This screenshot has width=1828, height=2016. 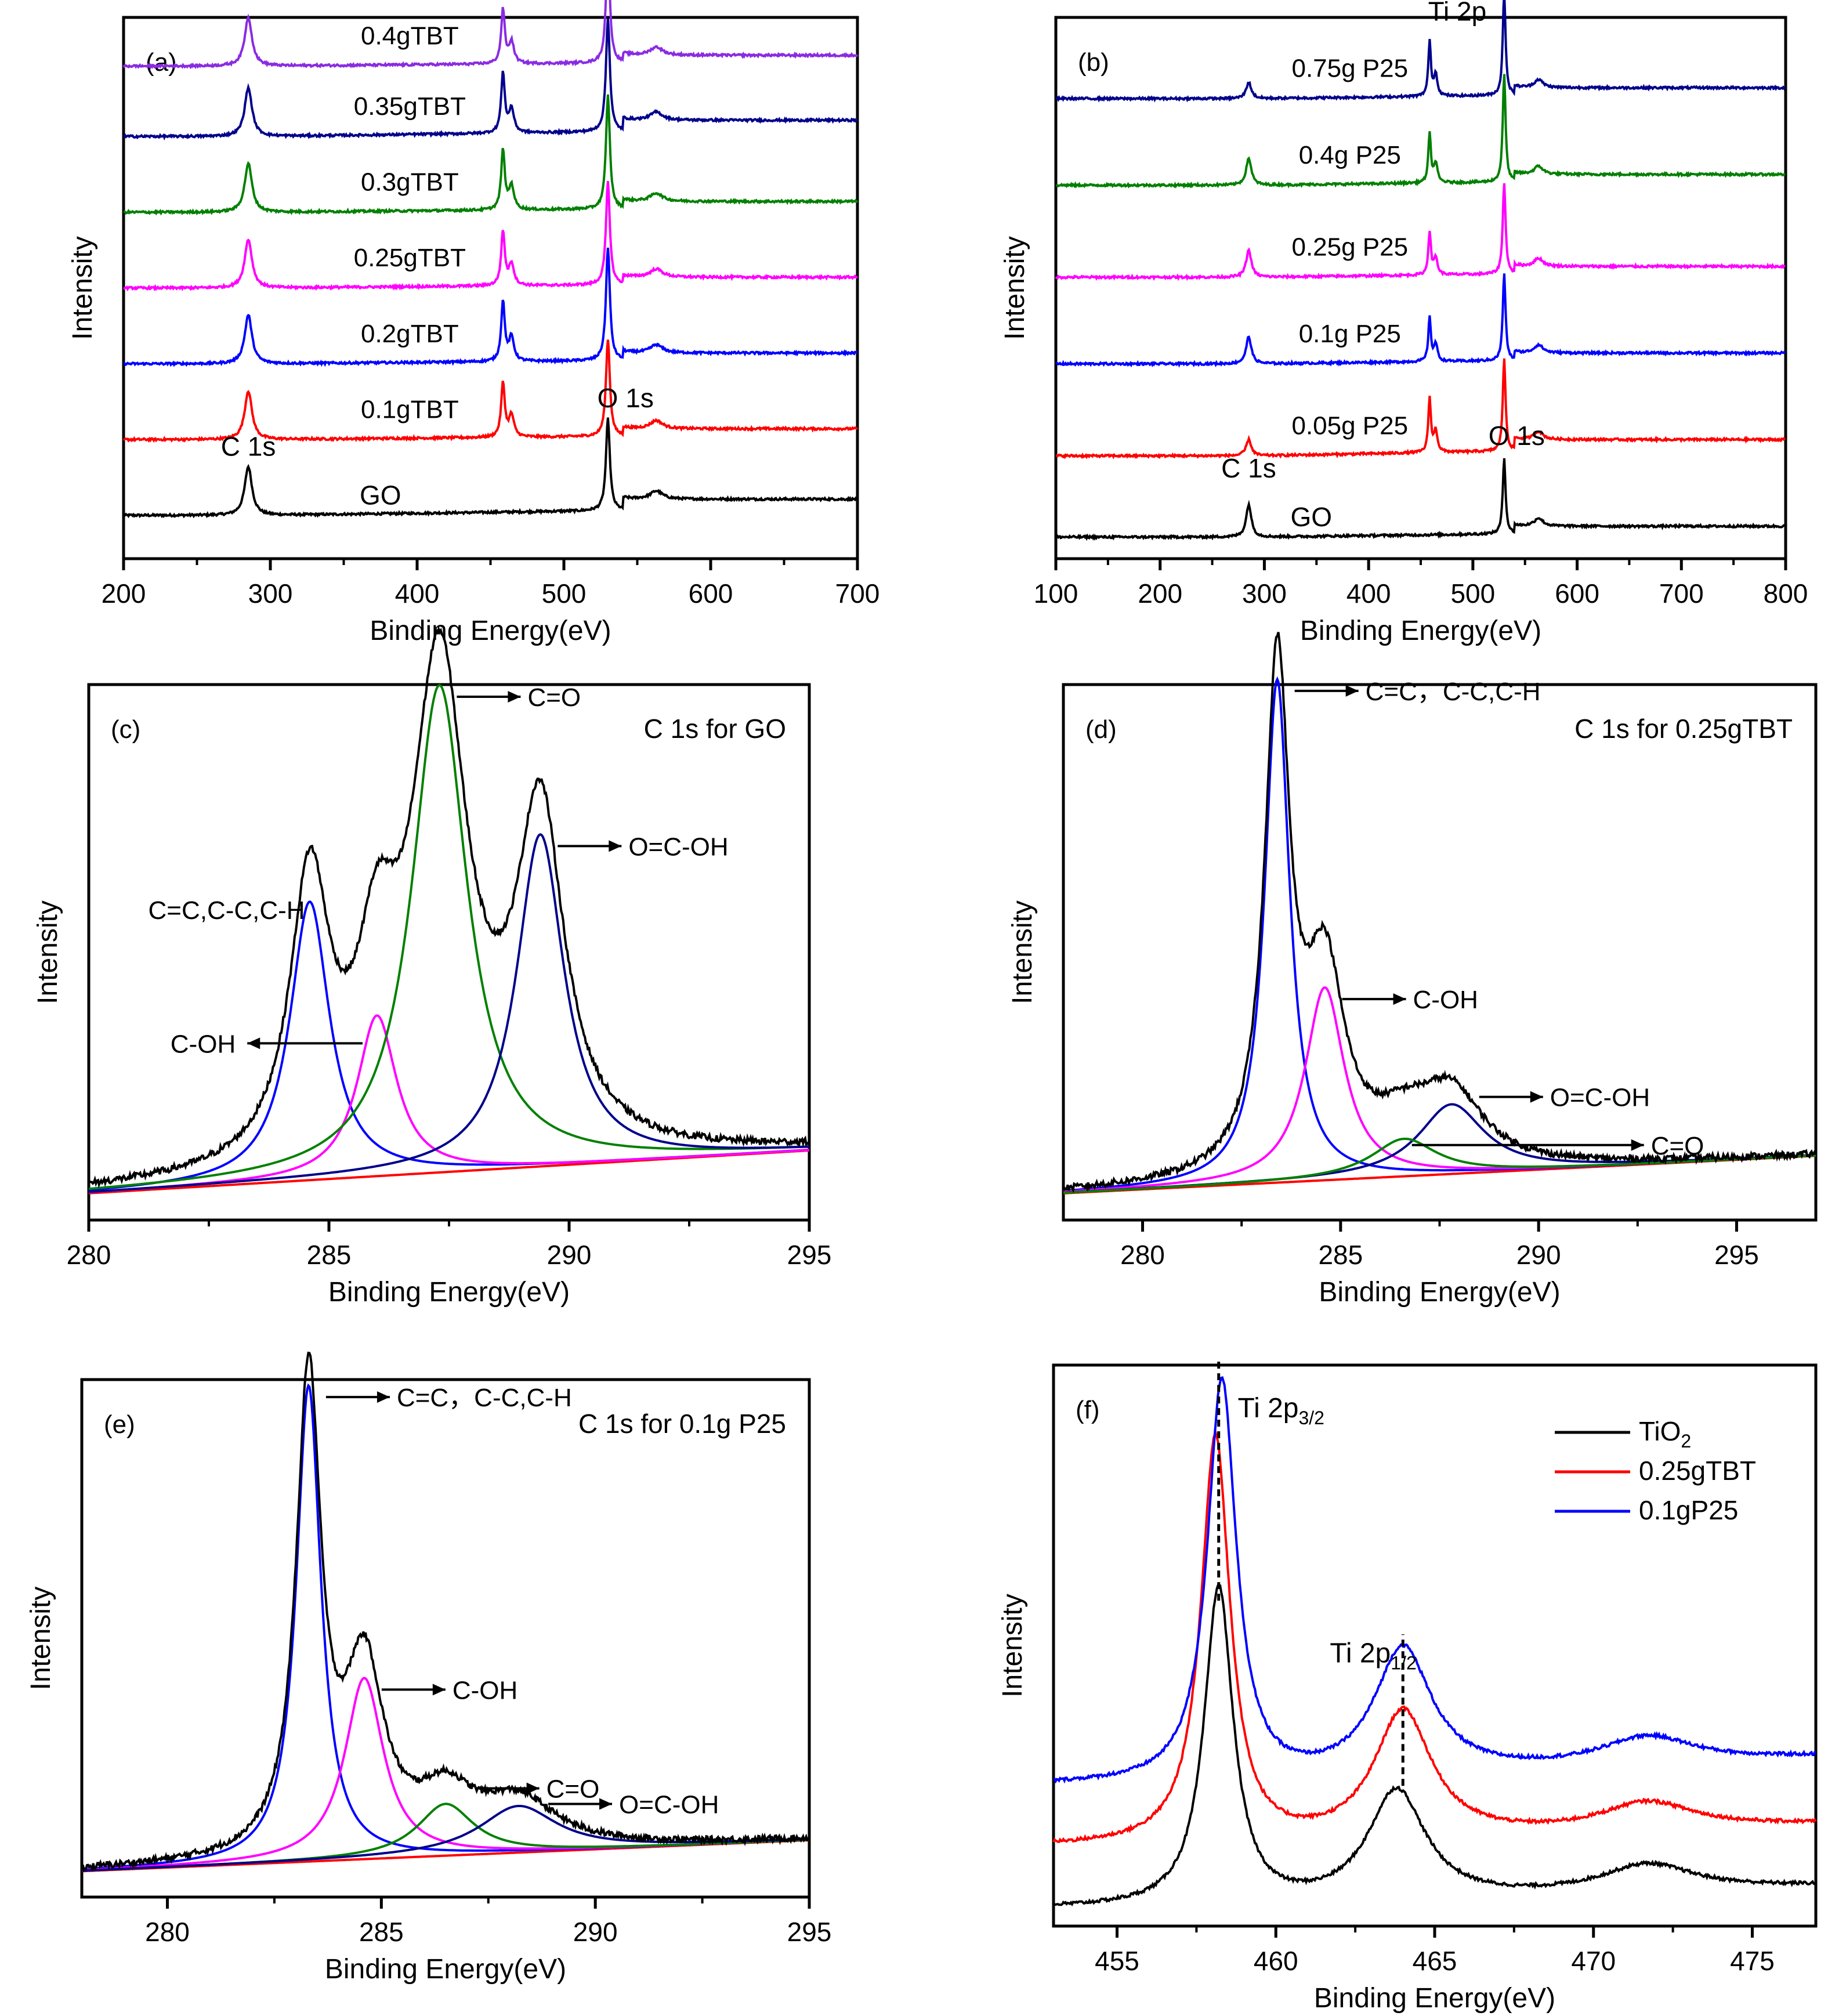 What do you see at coordinates (1435, 1745) in the screenshot?
I see `series-line-TiO2` at bounding box center [1435, 1745].